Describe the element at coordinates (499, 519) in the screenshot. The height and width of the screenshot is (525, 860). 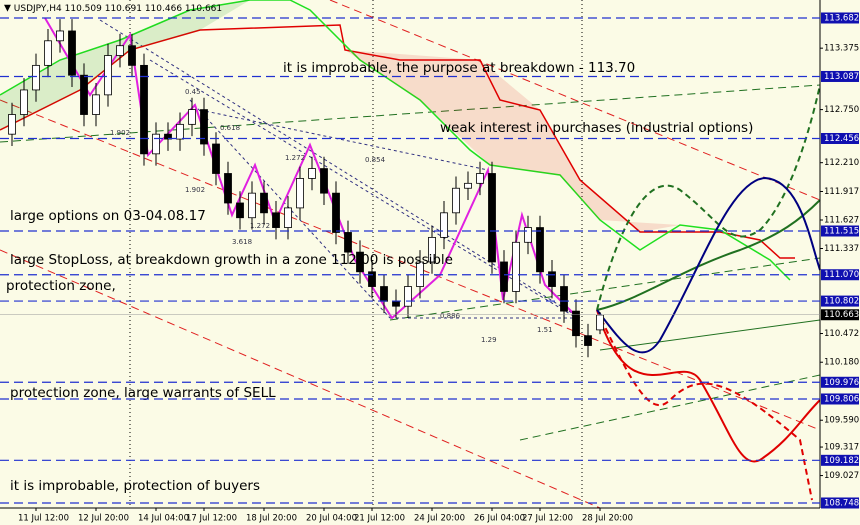
I see `x-tick-label: 26 Jul 04:00` at that location.